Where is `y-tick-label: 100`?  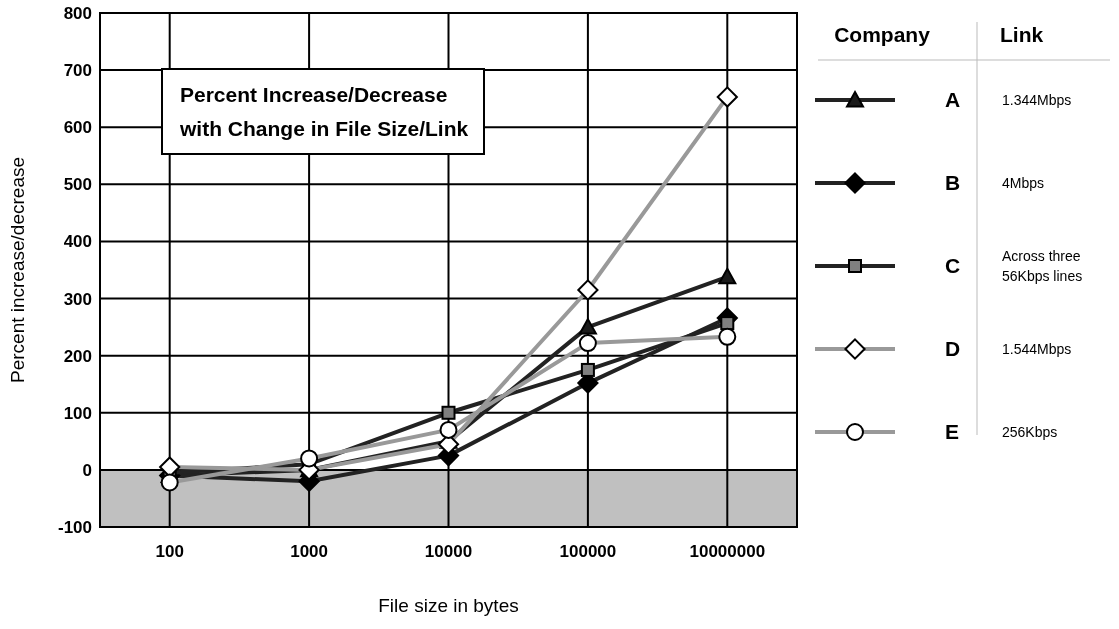
y-tick-label: 100 is located at coordinates (77, 413).